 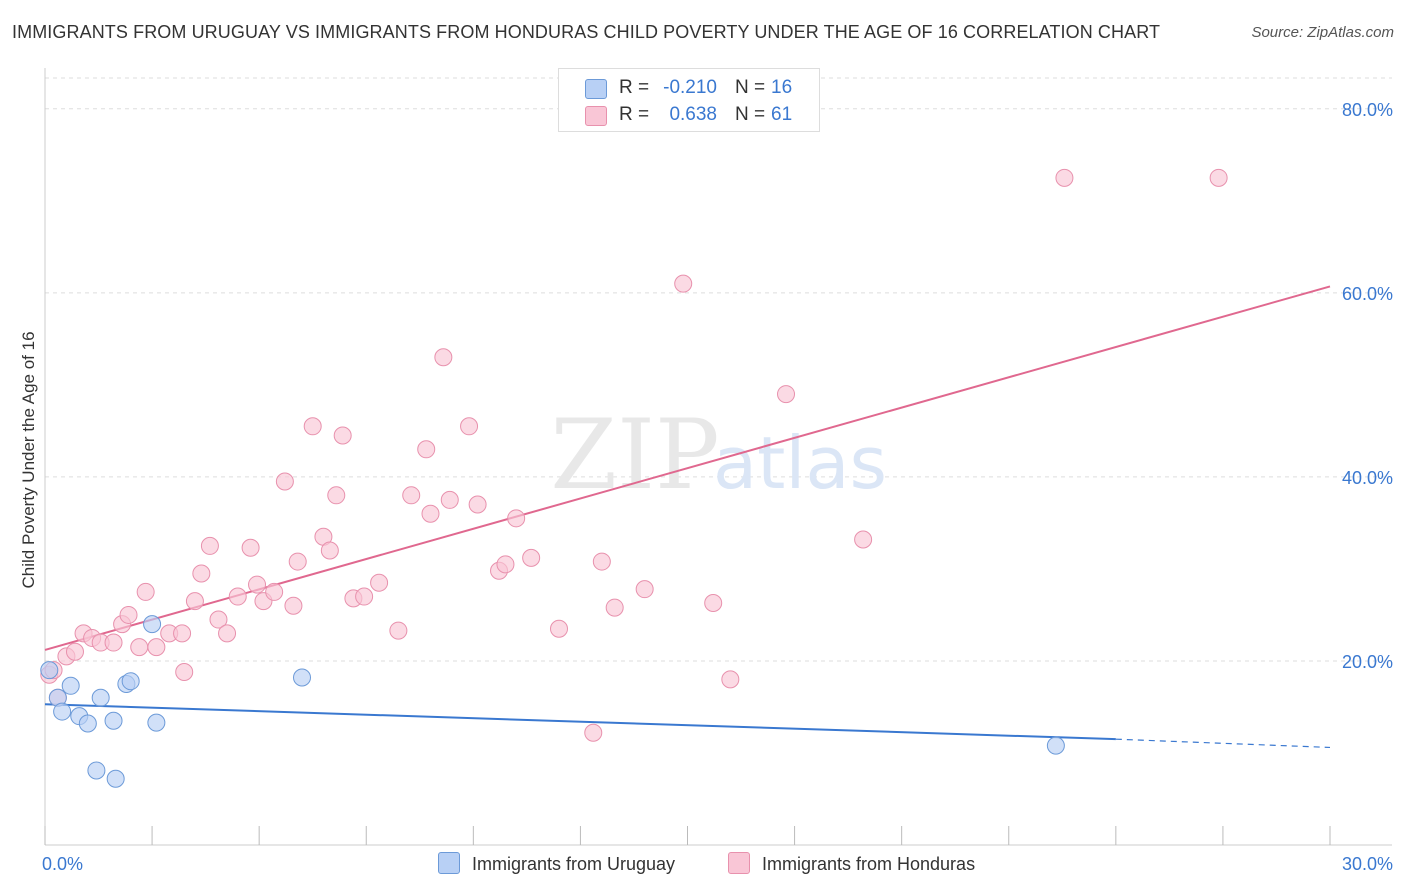 What do you see at coordinates (1322, 32) in the screenshot?
I see `source-label: Source: ZipAtlas.com` at bounding box center [1322, 32].